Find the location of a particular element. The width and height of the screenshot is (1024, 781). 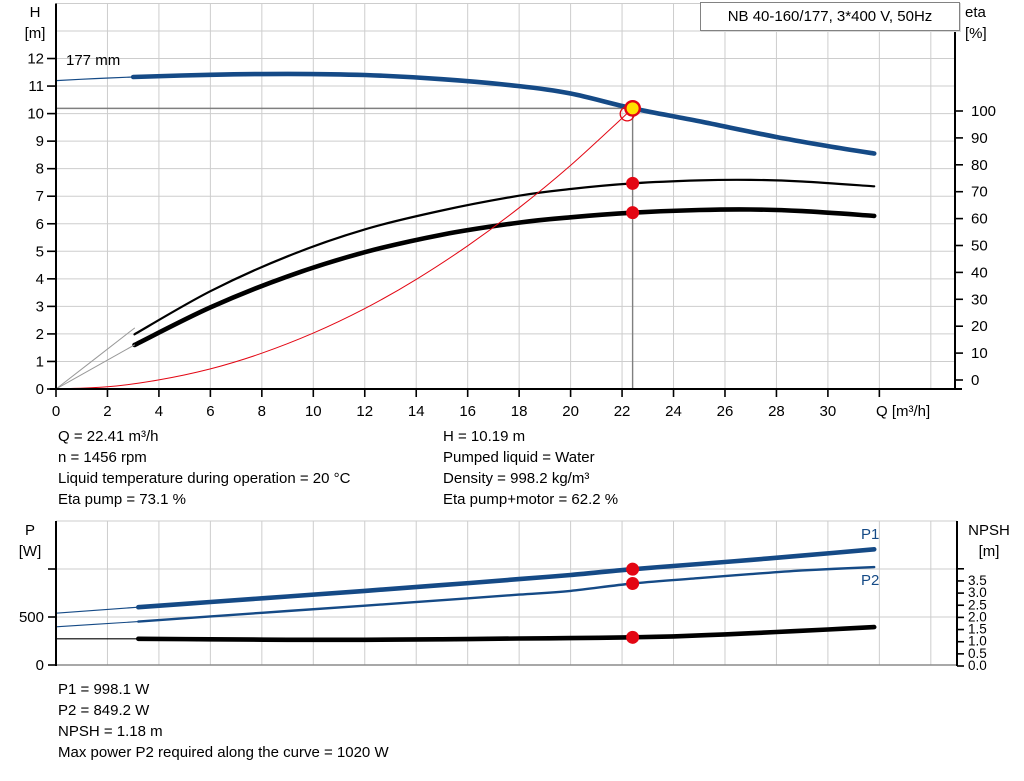

q-tick-label: 6 is located at coordinates (210, 411).